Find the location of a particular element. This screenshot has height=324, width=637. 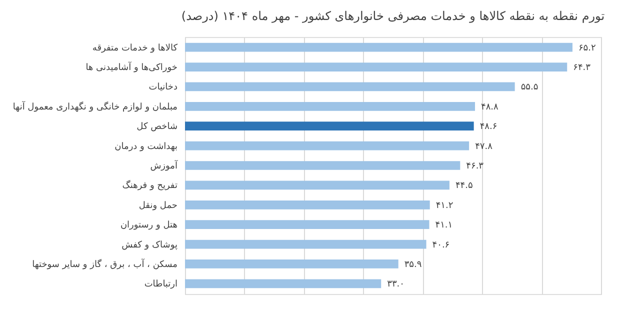

data-label: ۴۷.۸ is located at coordinates (484, 147).